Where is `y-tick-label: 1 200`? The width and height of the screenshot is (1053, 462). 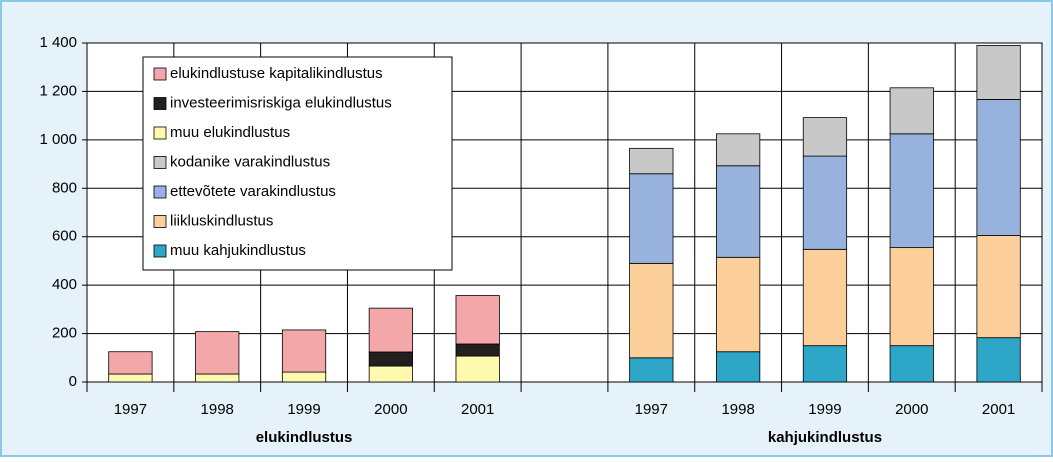
y-tick-label: 1 200 is located at coordinates (58, 90).